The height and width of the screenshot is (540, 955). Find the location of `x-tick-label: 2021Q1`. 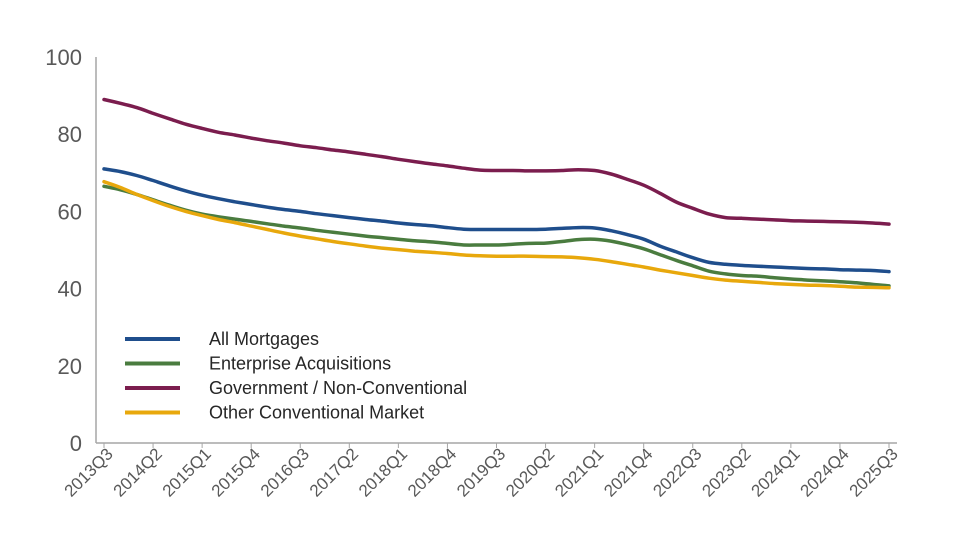

x-tick-label: 2021Q1 is located at coordinates (579, 472).